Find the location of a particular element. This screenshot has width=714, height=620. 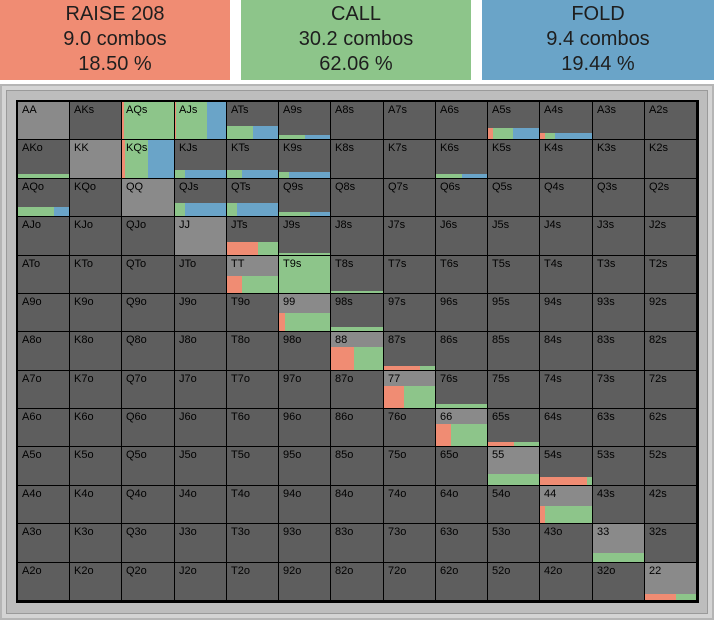

hand-cell-87s: 87s is located at coordinates (410, 351).